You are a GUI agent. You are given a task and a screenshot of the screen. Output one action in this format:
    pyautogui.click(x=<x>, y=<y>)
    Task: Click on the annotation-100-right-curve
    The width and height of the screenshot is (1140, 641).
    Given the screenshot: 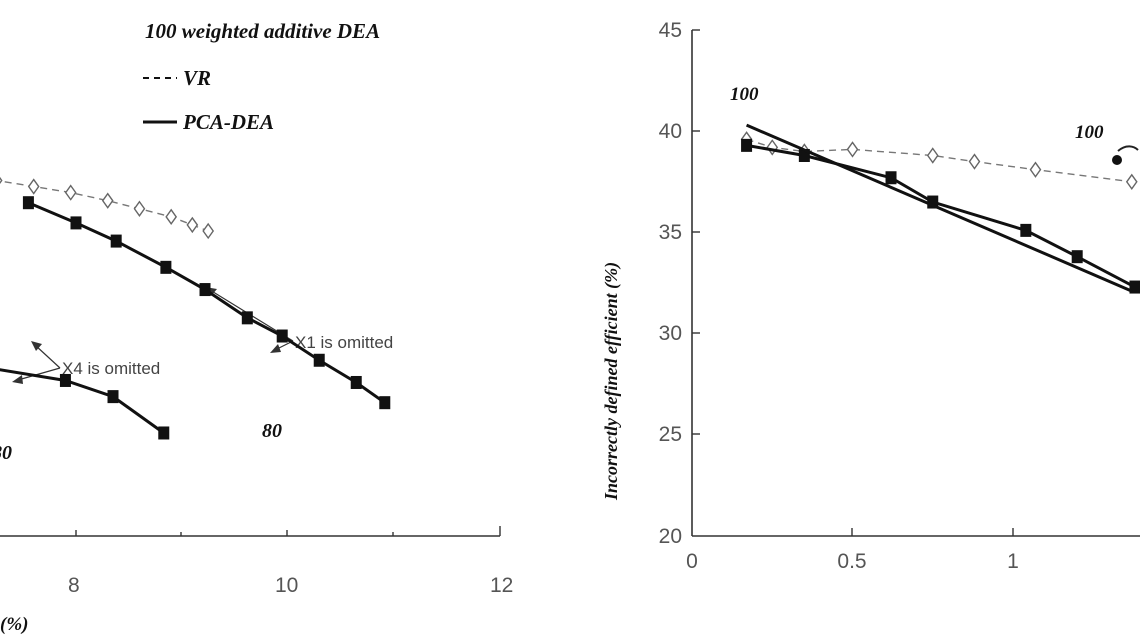 What is the action you would take?
    pyautogui.click(x=1128, y=148)
    